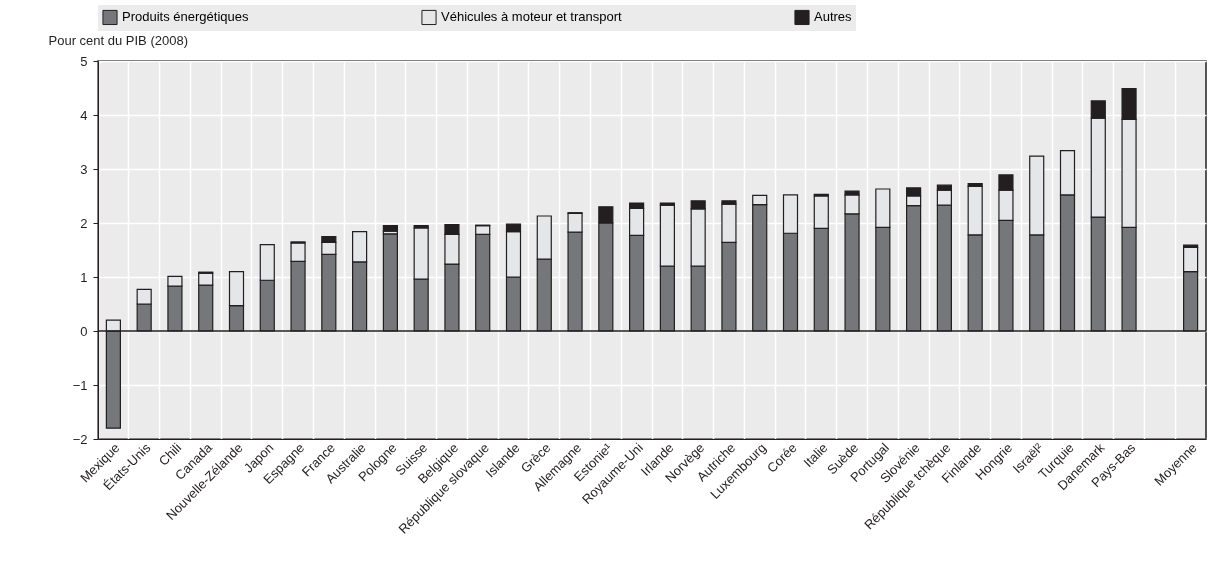  What do you see at coordinates (80, 439) in the screenshot?
I see `y-tick-label: −2` at bounding box center [80, 439].